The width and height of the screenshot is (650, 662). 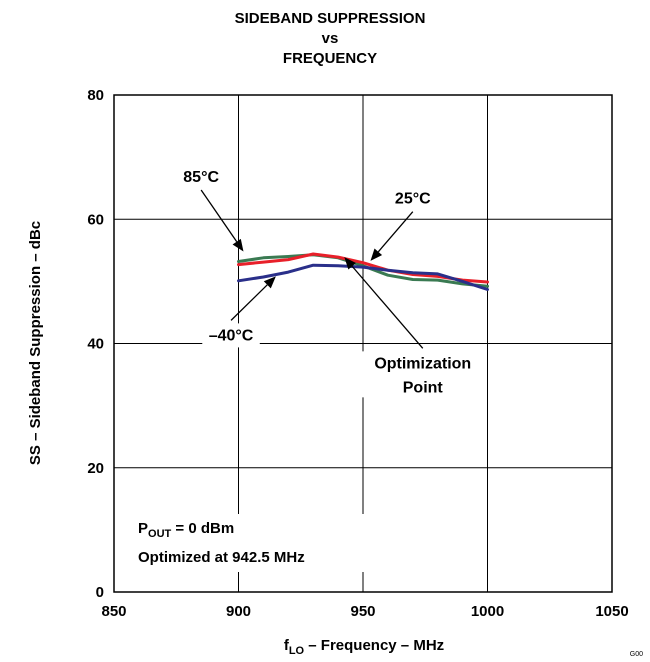 I want to click on x-tick-label: 850, so click(x=113, y=611).